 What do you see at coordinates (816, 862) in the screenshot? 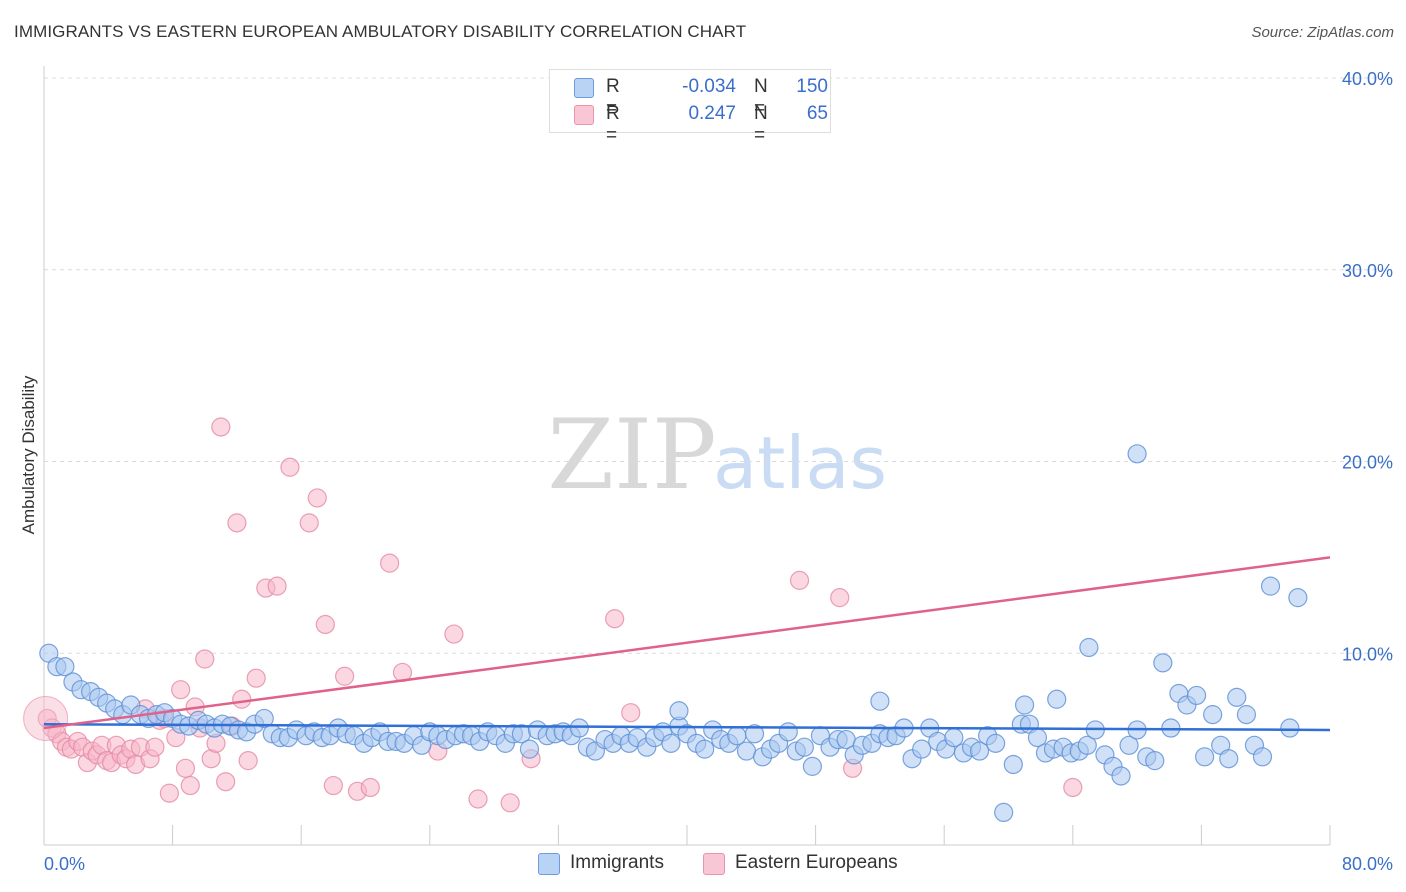
I see `eastern-label: Eastern Europeans` at bounding box center [816, 862].